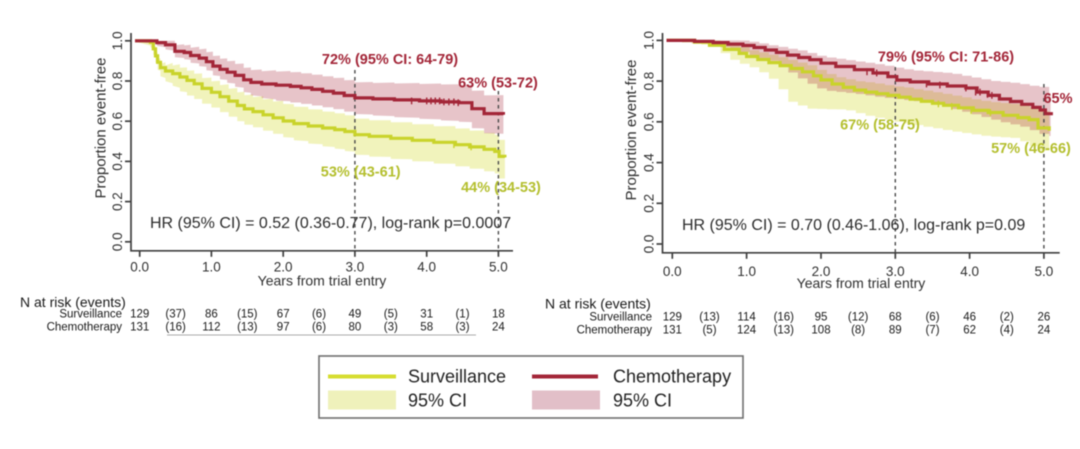 The image size is (1080, 449). Describe the element at coordinates (1057, 99) in the screenshot. I see `svg-text: 65%` at that location.